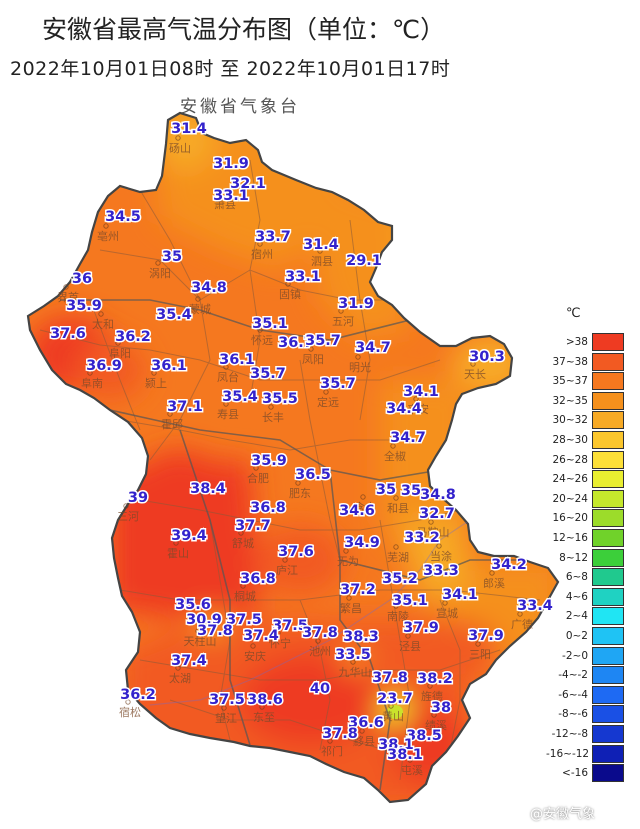 The width and height of the screenshot is (640, 829). Describe the element at coordinates (433, 532) in the screenshot. I see `city-name-label: 马鞍山` at that location.